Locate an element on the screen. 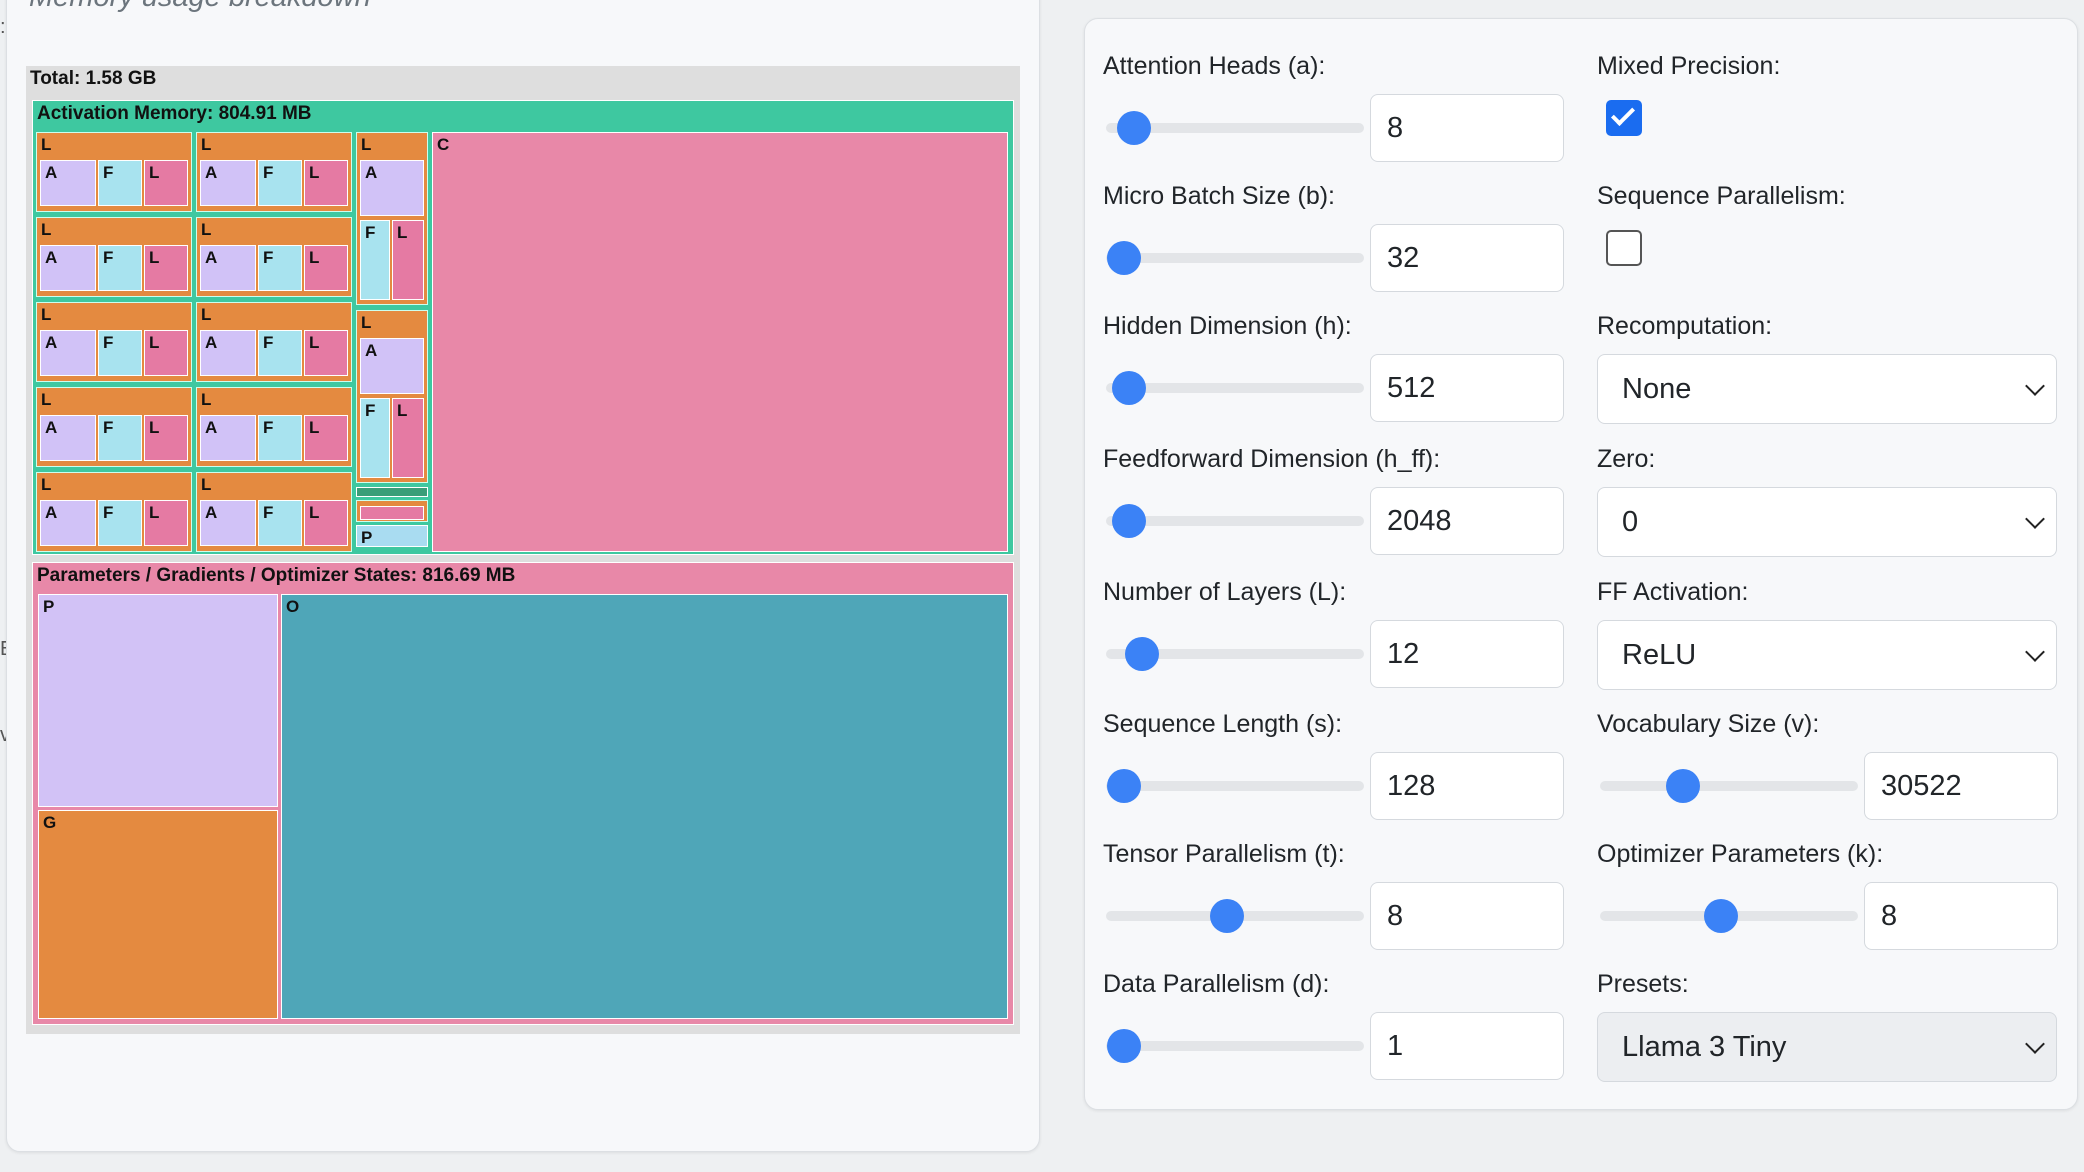  data-par-input: 1 is located at coordinates (1467, 1046).